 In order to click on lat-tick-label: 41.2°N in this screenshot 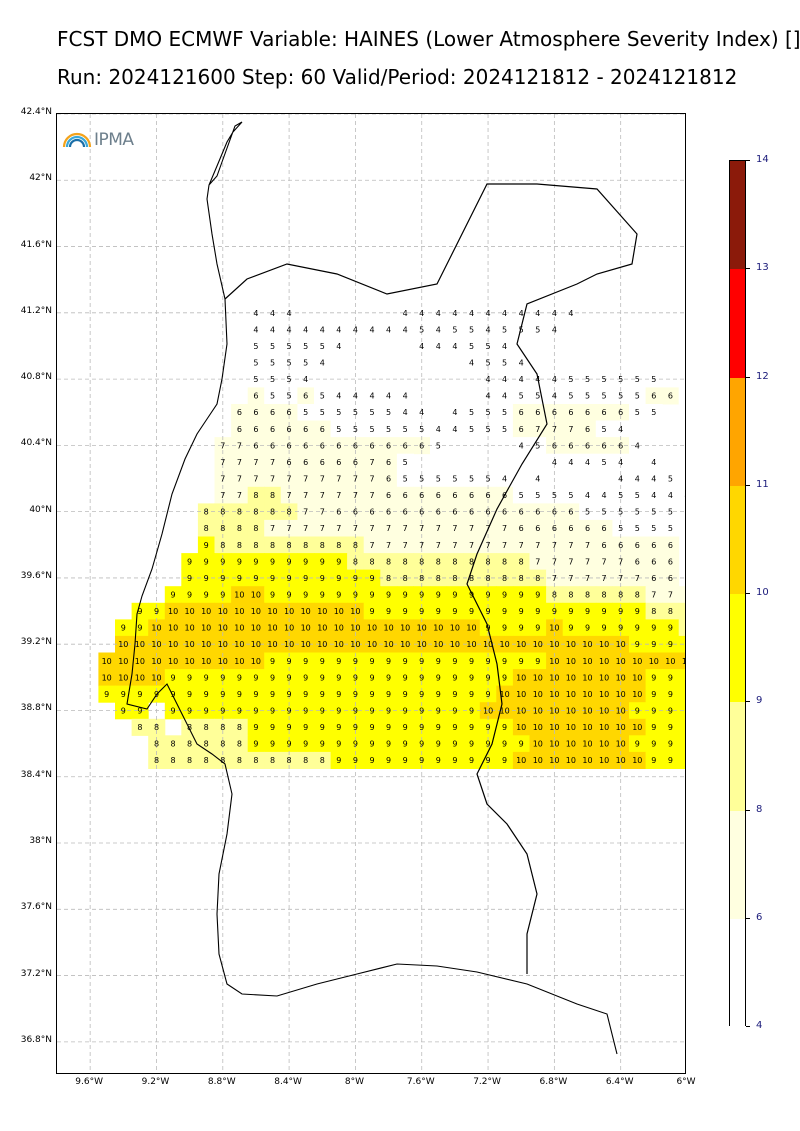, I will do `click(36, 310)`.